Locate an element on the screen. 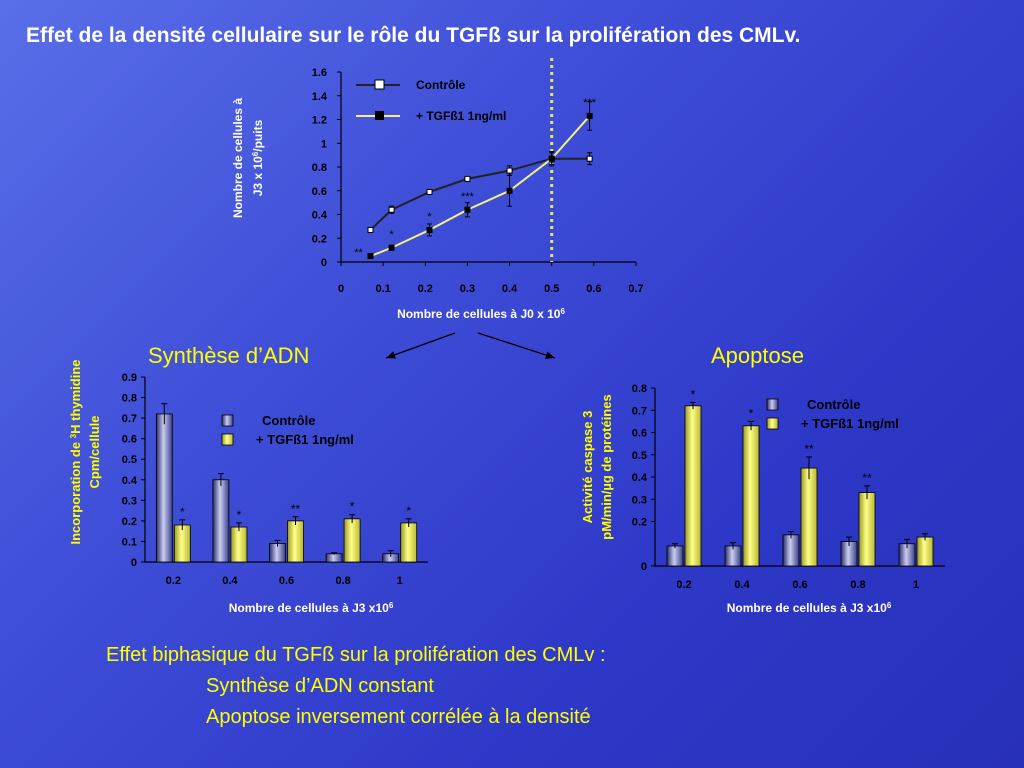 The image size is (1024, 768). arrow-to-dna-synthesis-head is located at coordinates (391, 355).